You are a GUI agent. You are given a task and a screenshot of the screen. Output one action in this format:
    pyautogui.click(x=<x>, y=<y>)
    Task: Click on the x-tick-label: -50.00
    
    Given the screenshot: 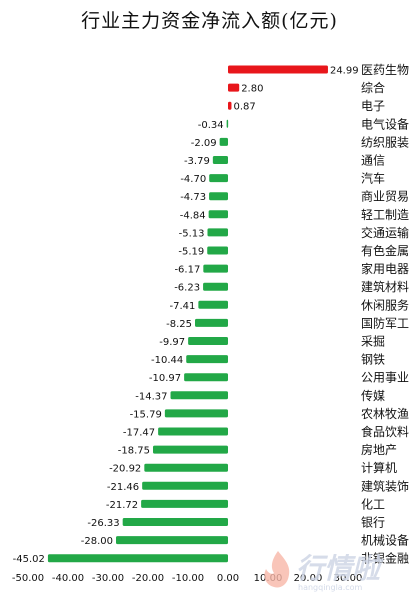 What is the action you would take?
    pyautogui.click(x=28, y=578)
    